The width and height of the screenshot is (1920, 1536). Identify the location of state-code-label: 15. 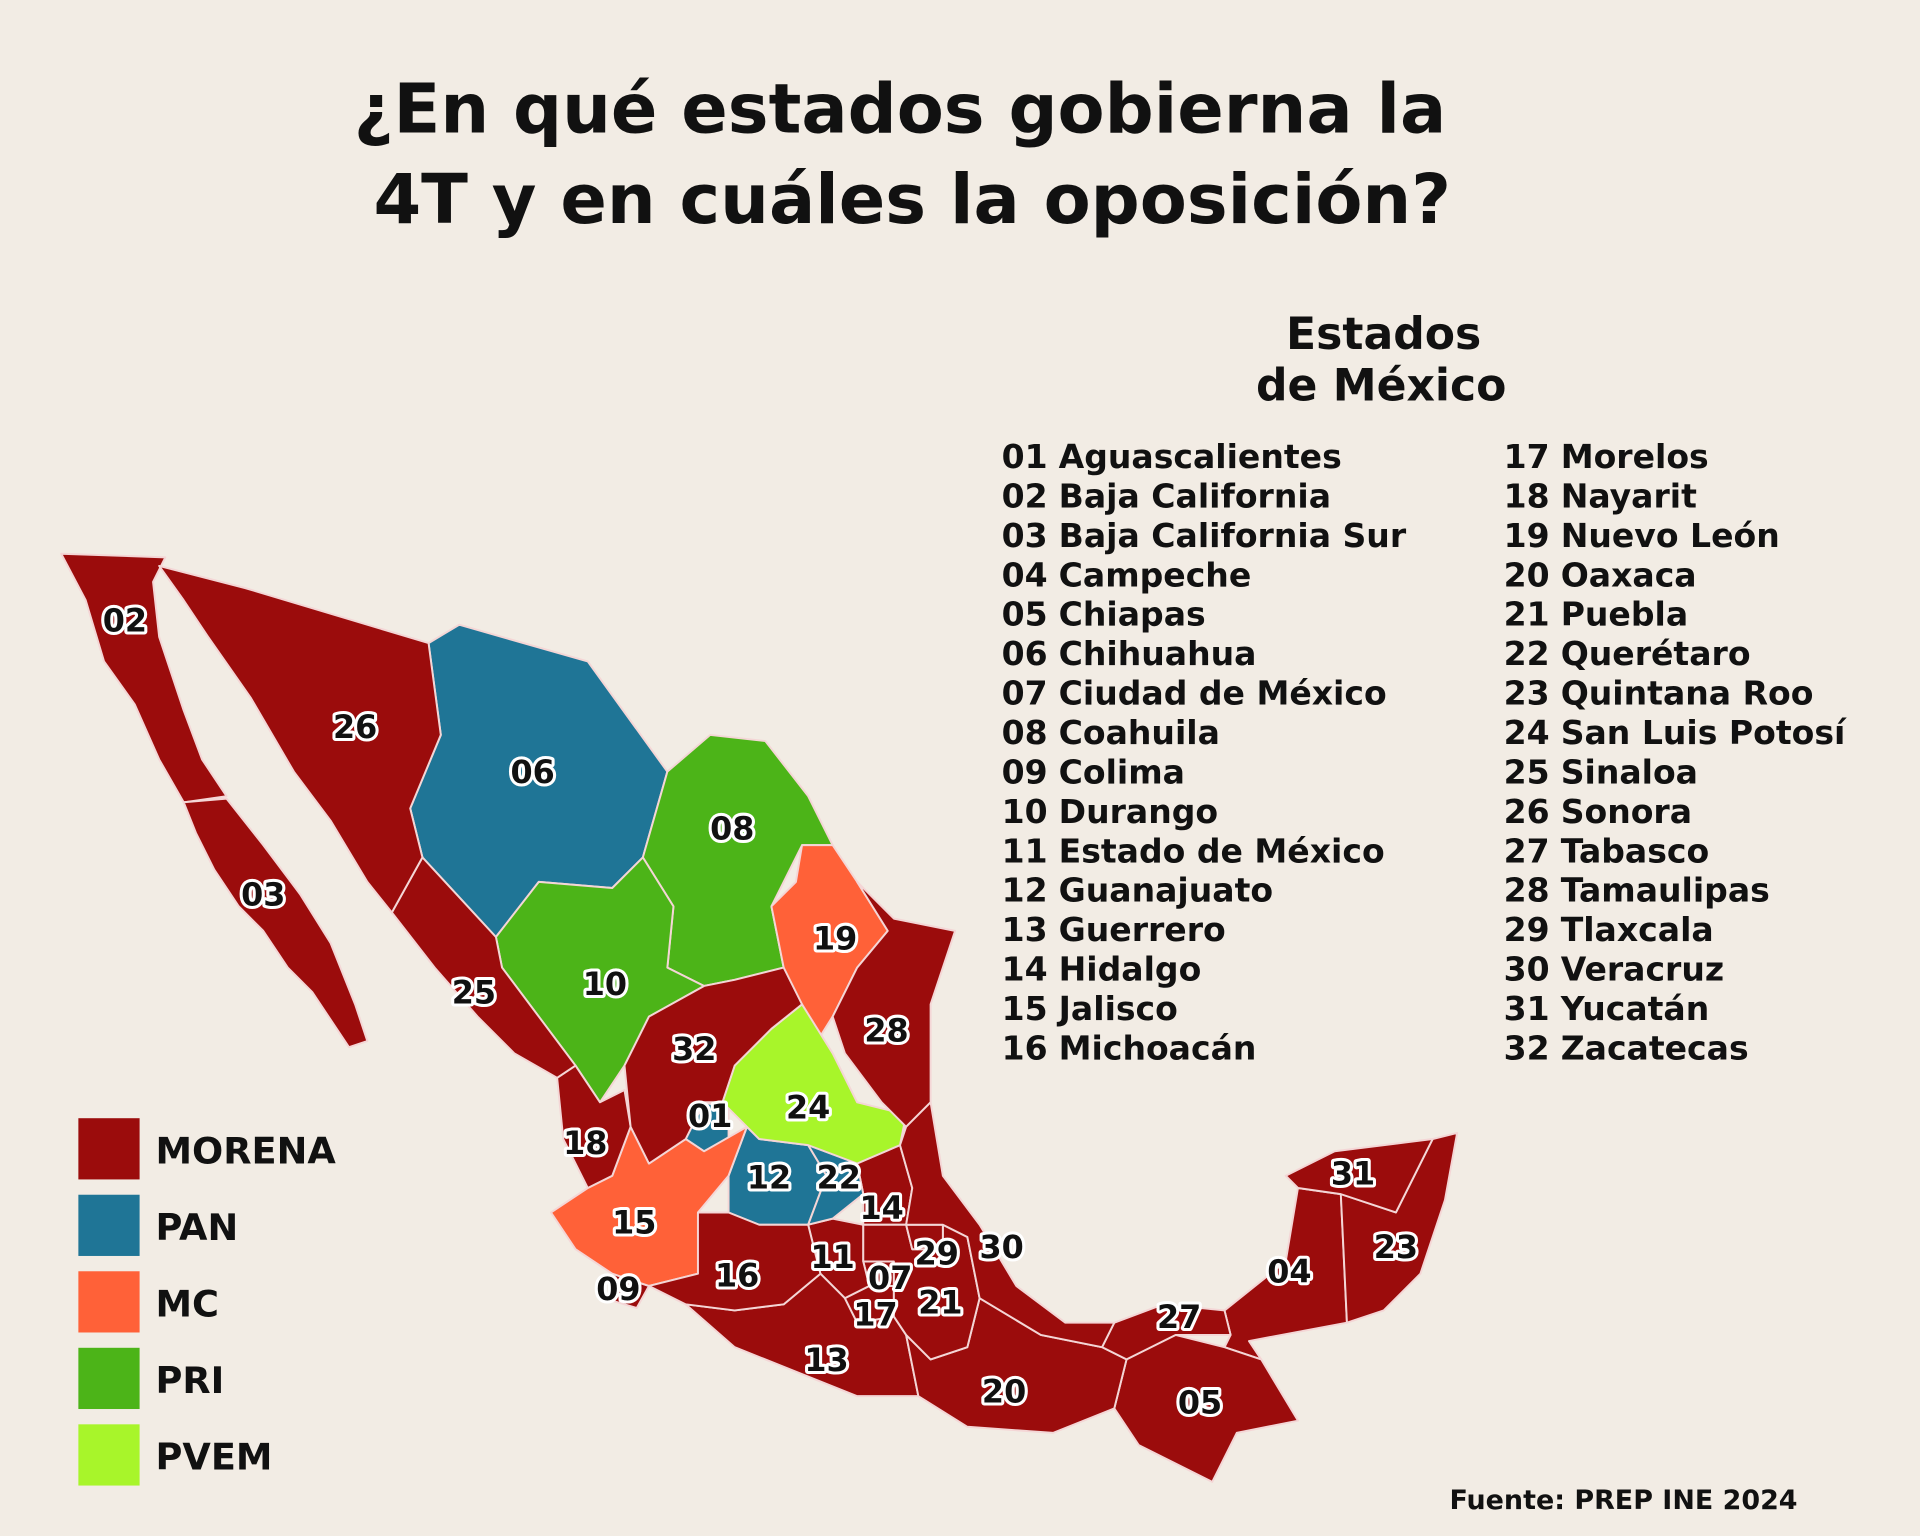
(634, 1223).